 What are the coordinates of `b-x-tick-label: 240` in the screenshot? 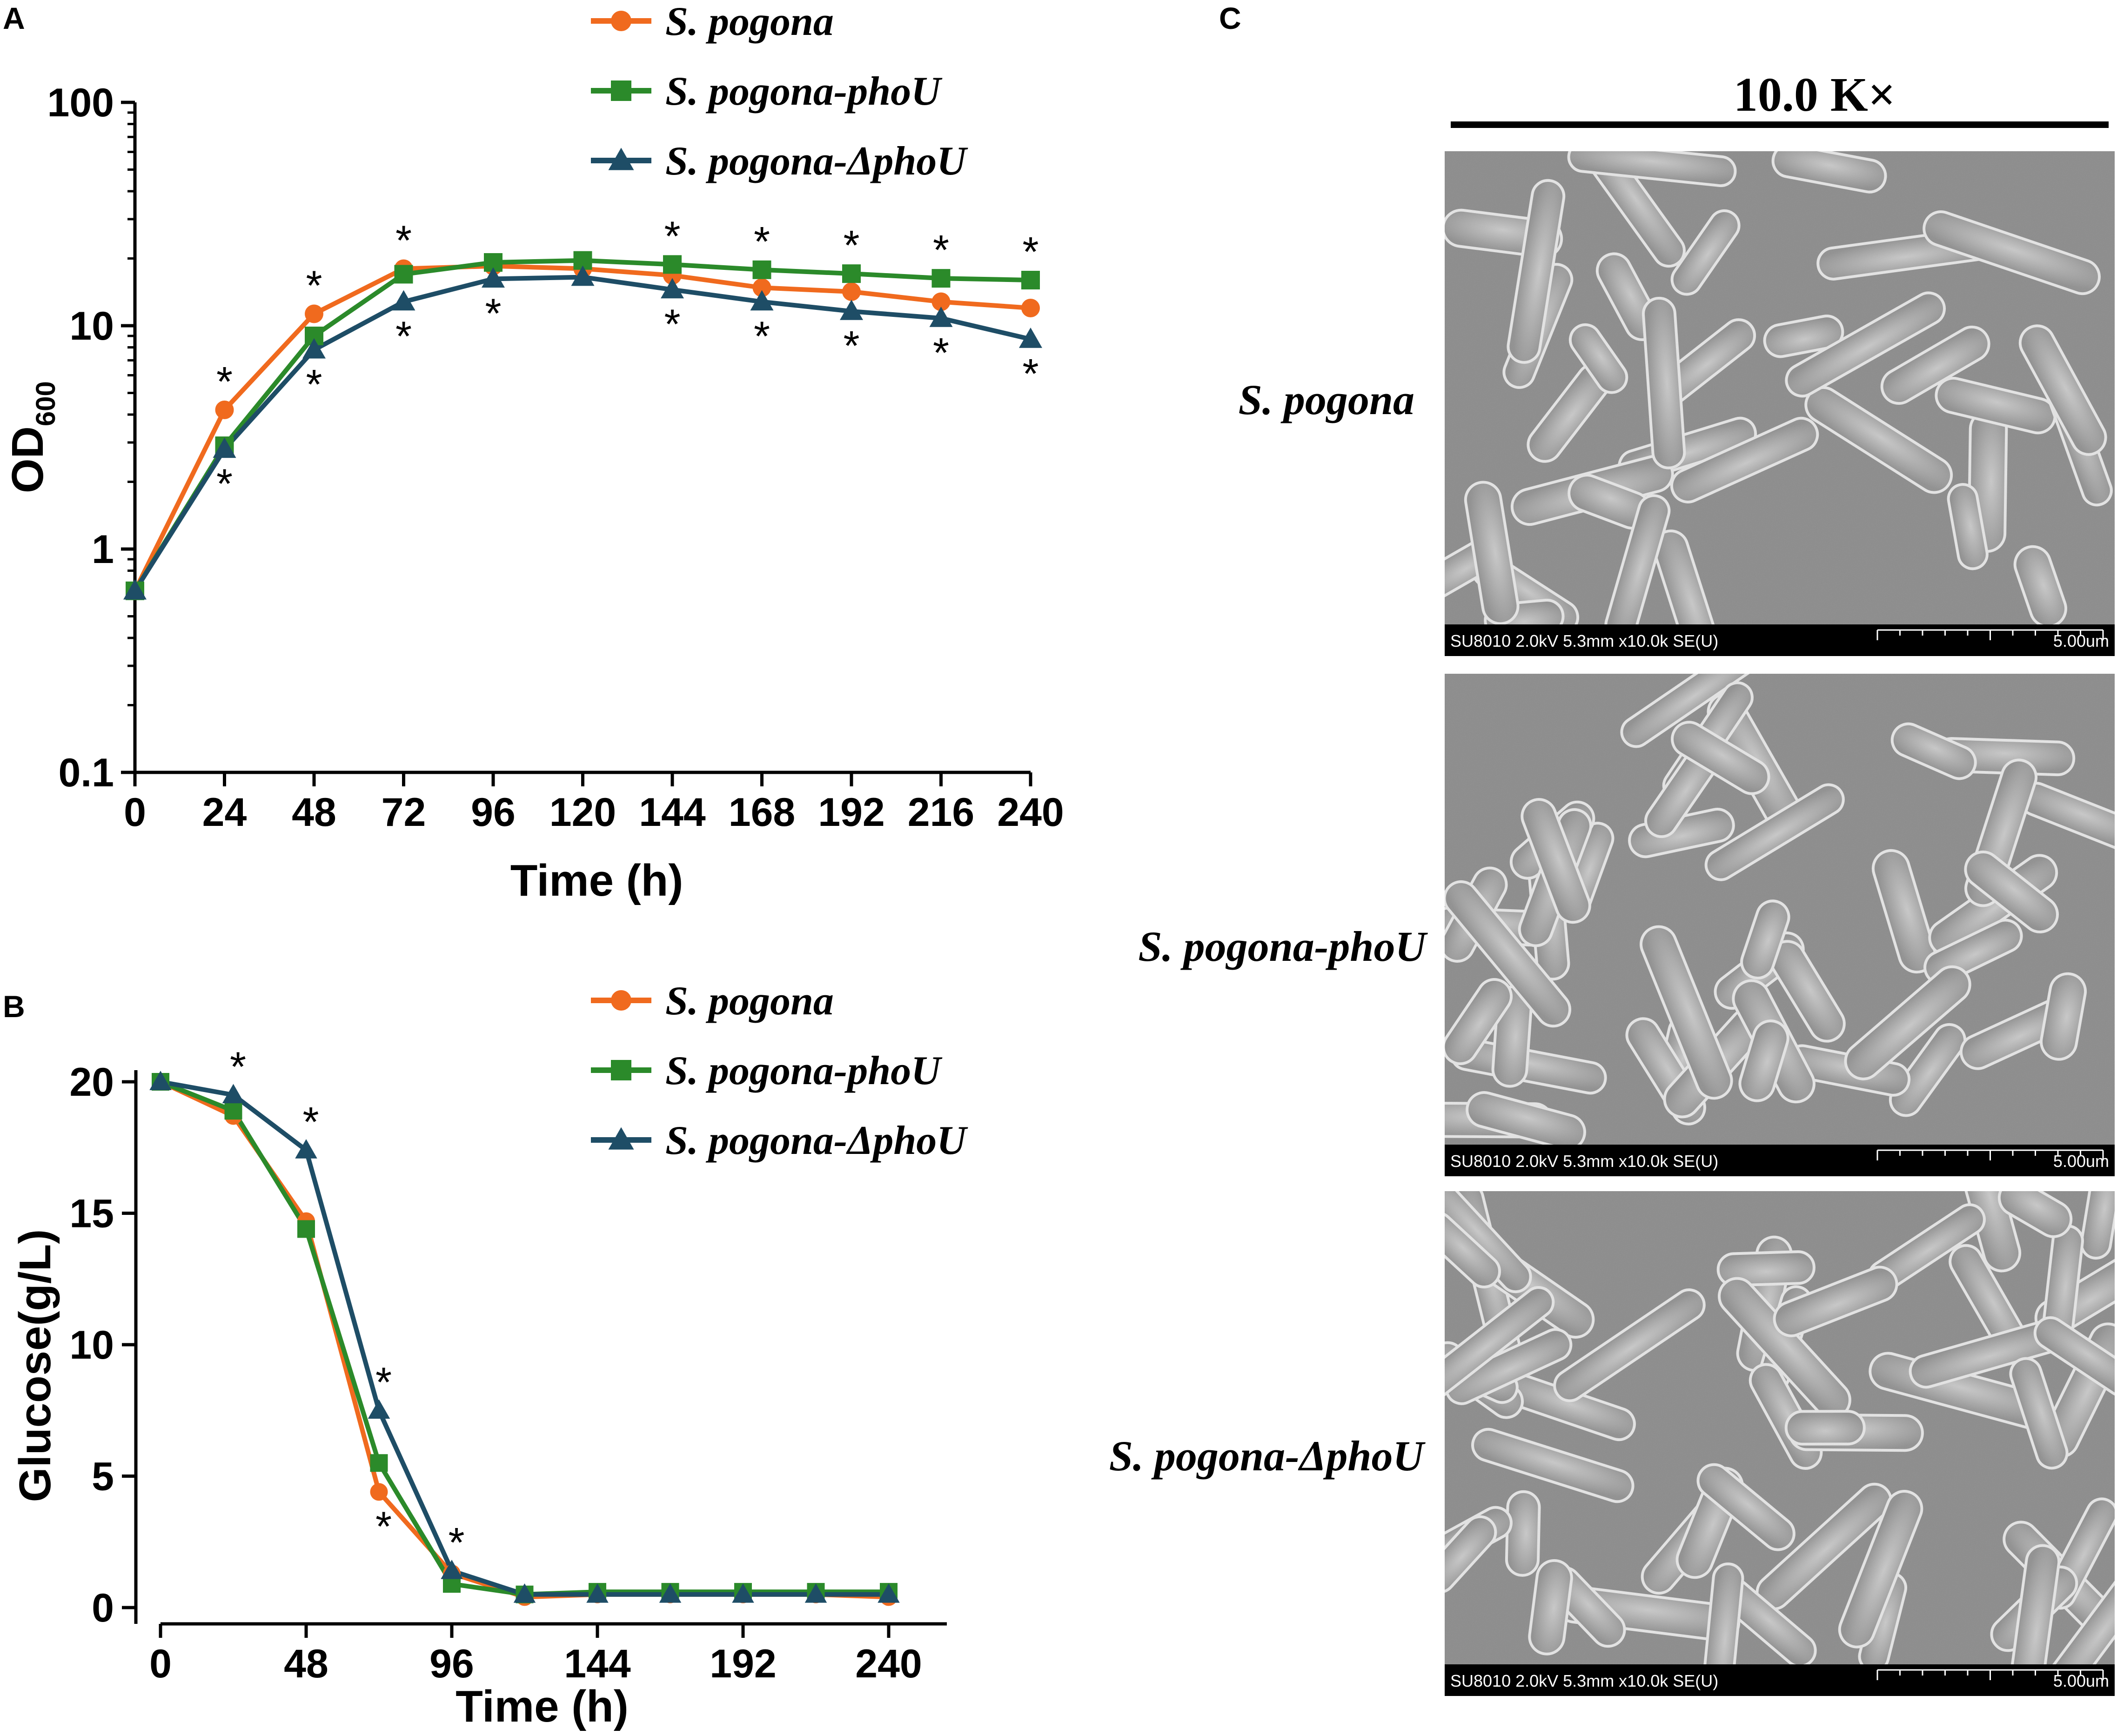 It's located at (889, 1664).